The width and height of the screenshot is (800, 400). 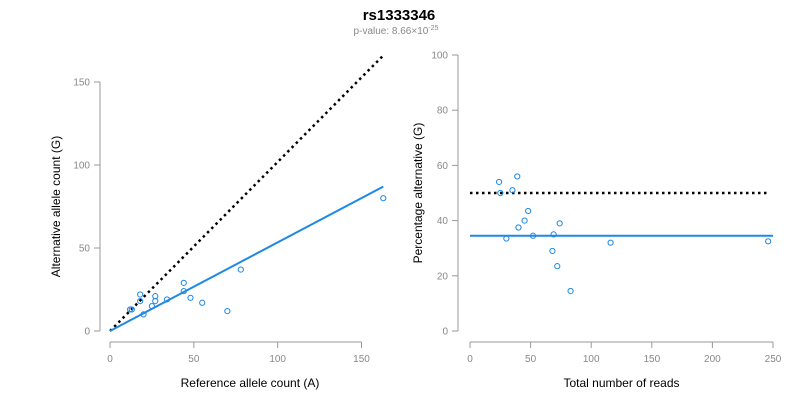 What do you see at coordinates (443, 166) in the screenshot?
I see `y-tick-label: 60` at bounding box center [443, 166].